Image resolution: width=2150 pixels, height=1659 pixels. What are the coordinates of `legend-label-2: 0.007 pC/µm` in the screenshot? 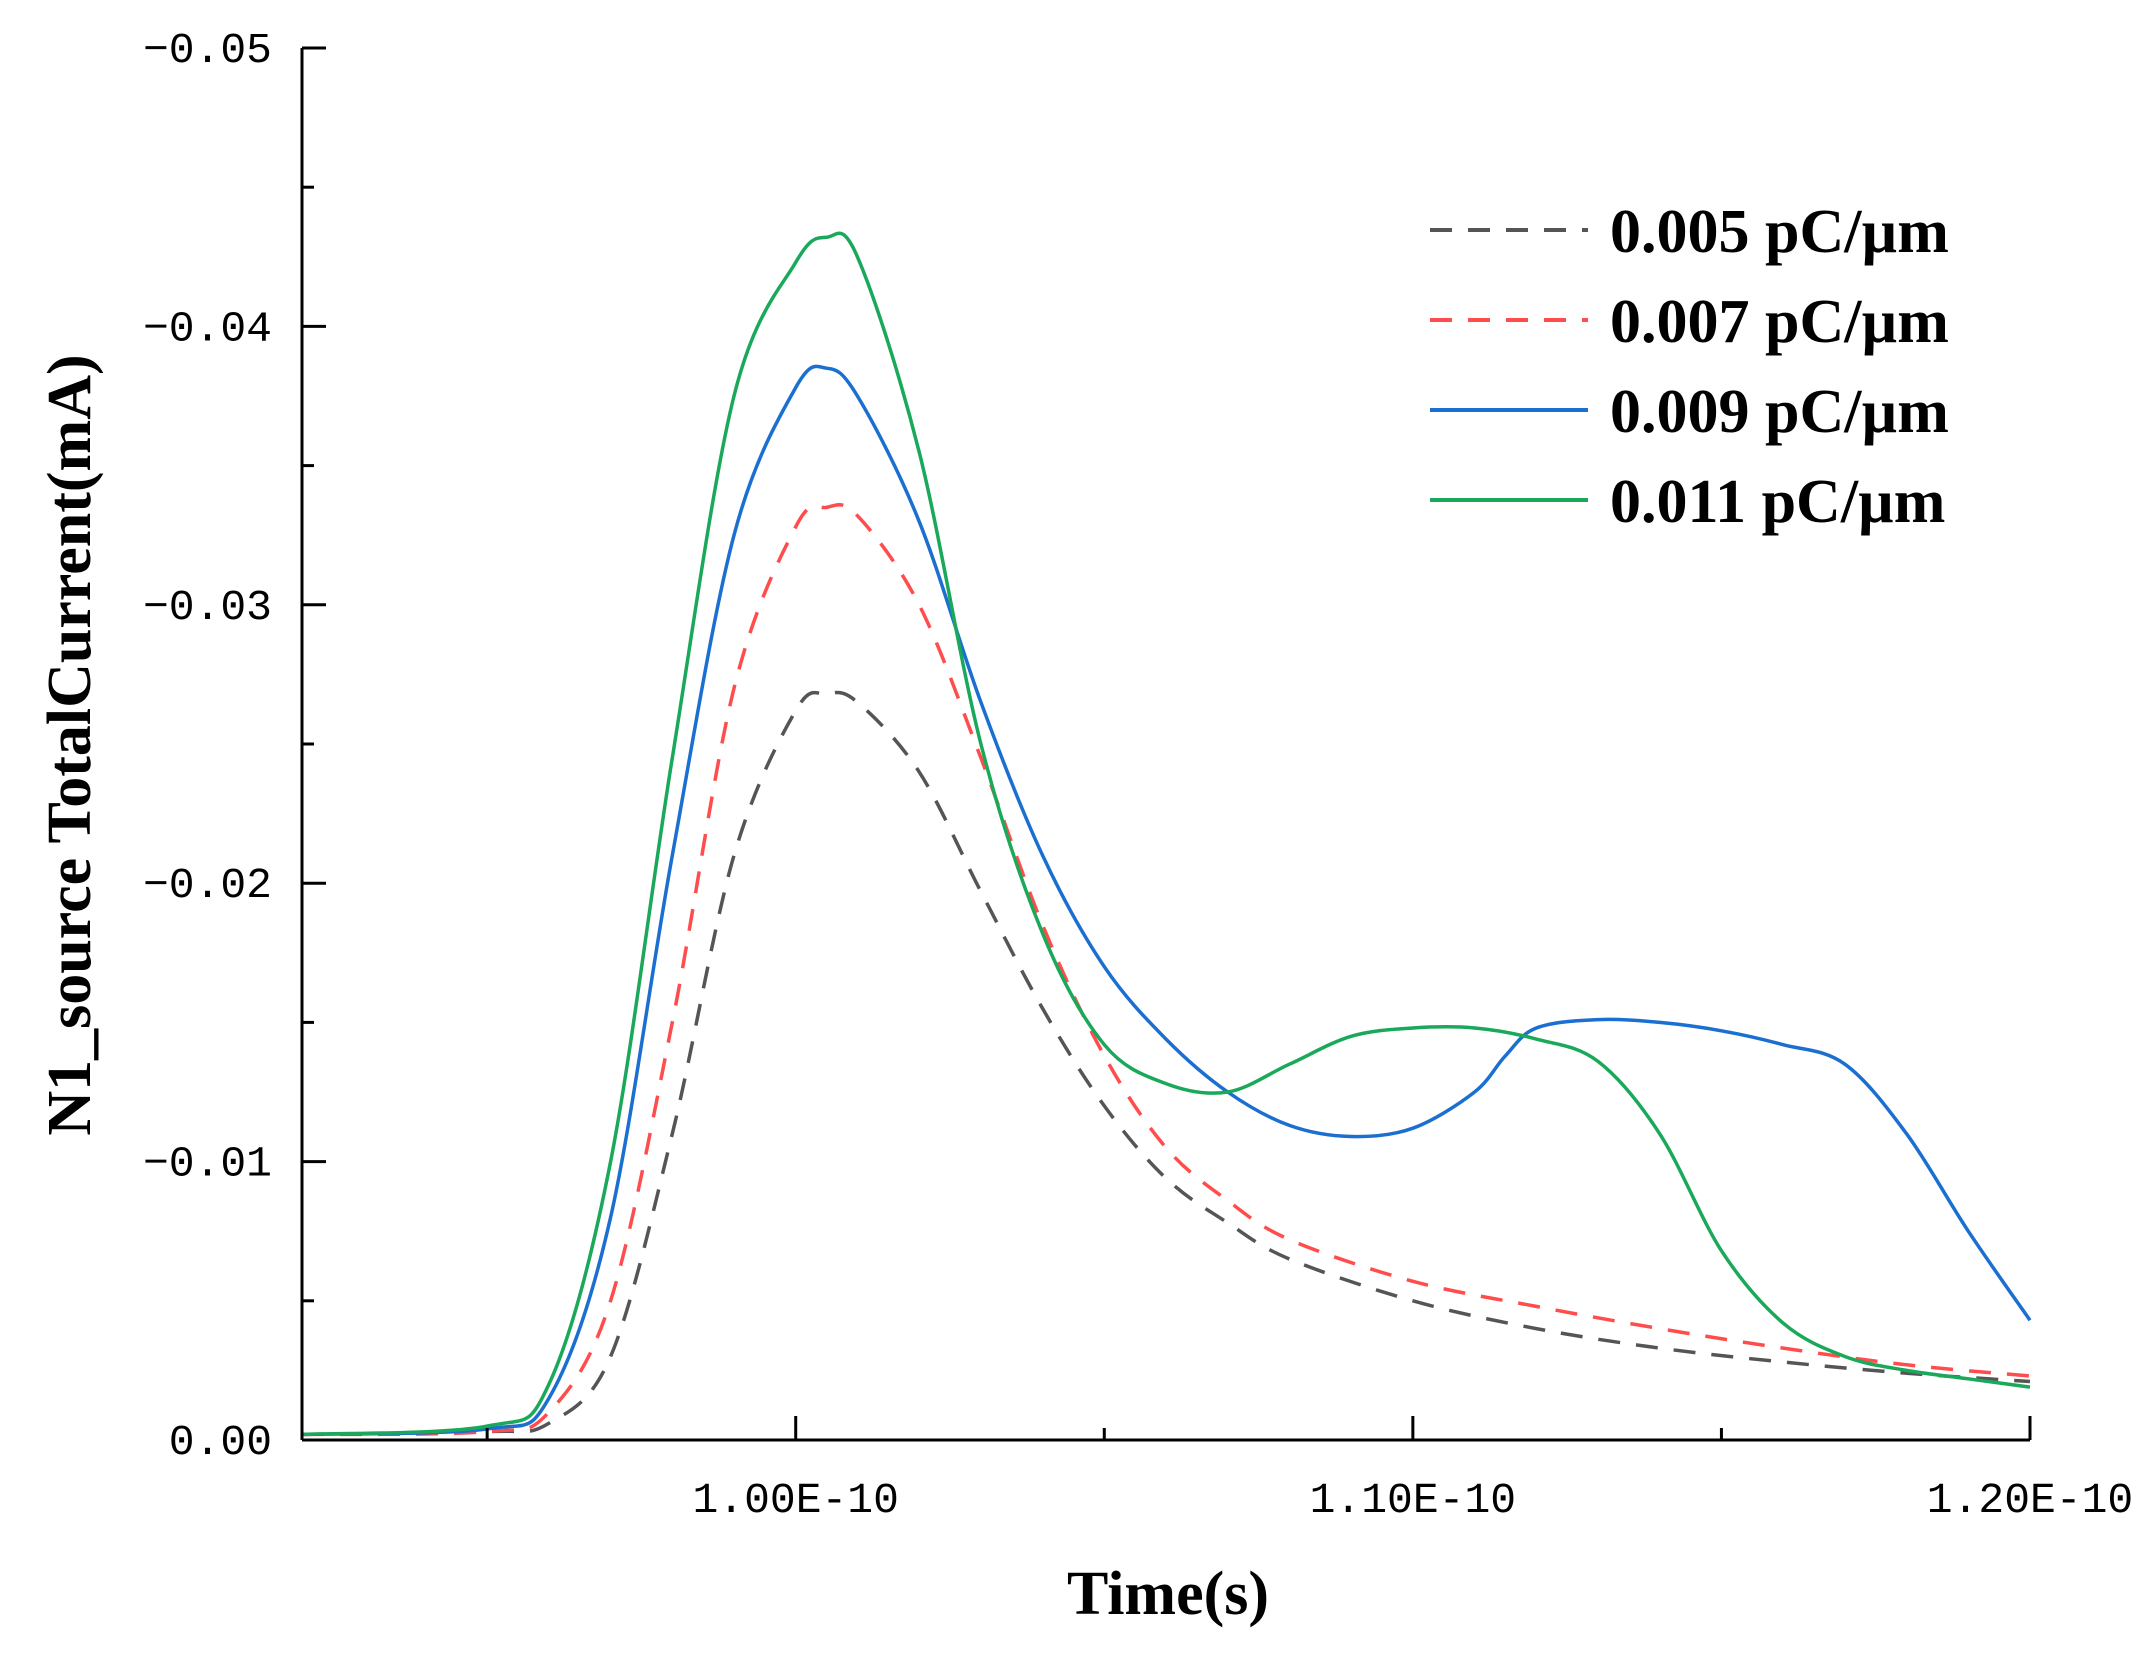 It's located at (1779, 322).